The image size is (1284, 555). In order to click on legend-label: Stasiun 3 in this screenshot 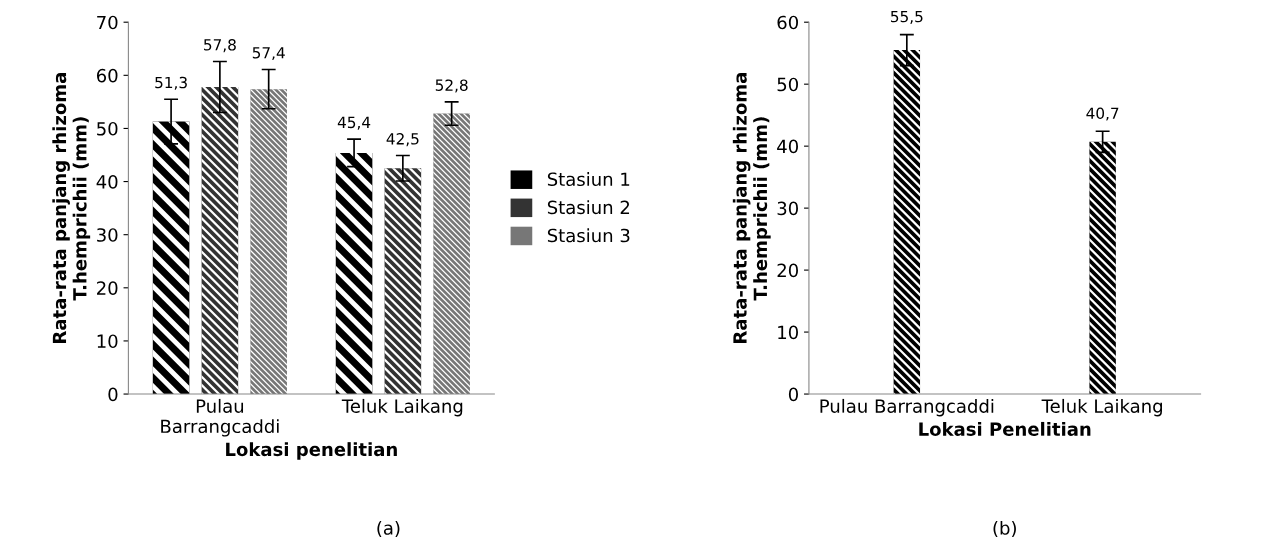, I will do `click(588, 235)`.